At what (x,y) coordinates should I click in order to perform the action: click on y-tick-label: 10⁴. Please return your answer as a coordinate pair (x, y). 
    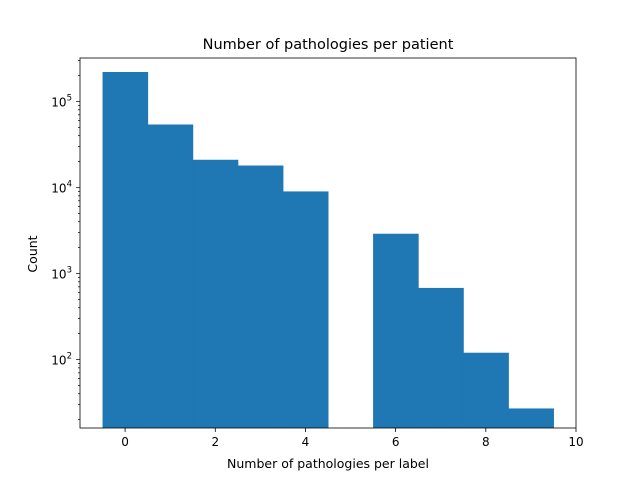
    Looking at the image, I should click on (61, 187).